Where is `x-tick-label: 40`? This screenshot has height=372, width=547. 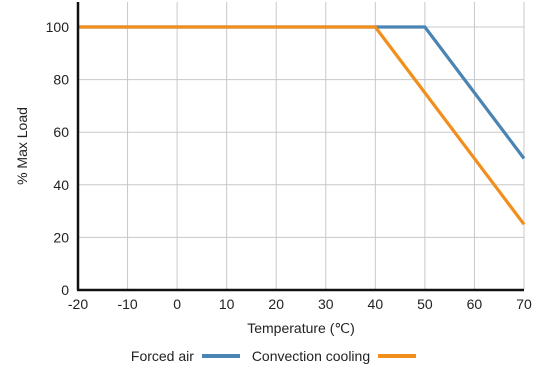 x-tick-label: 40 is located at coordinates (376, 304).